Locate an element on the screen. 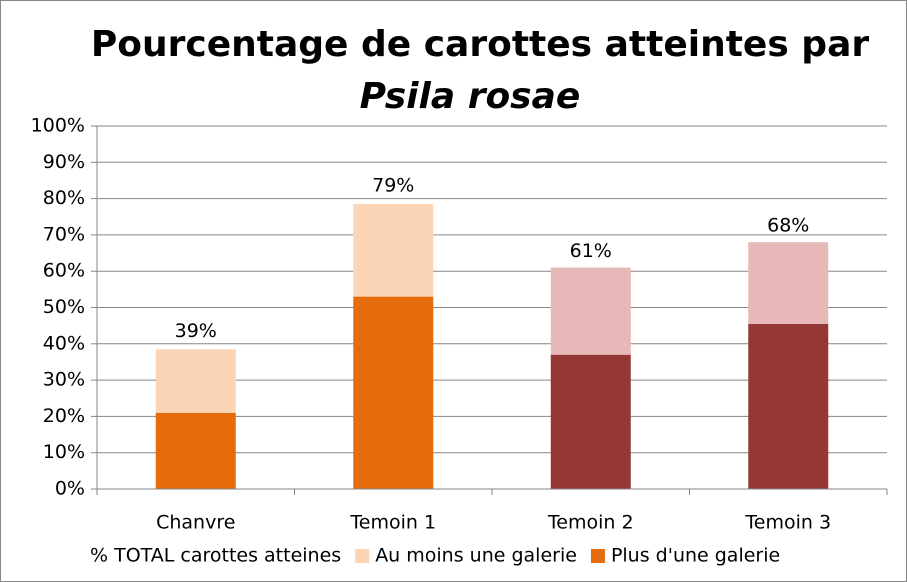 The image size is (907, 582). x-tick-label: Chanvre is located at coordinates (195, 523).